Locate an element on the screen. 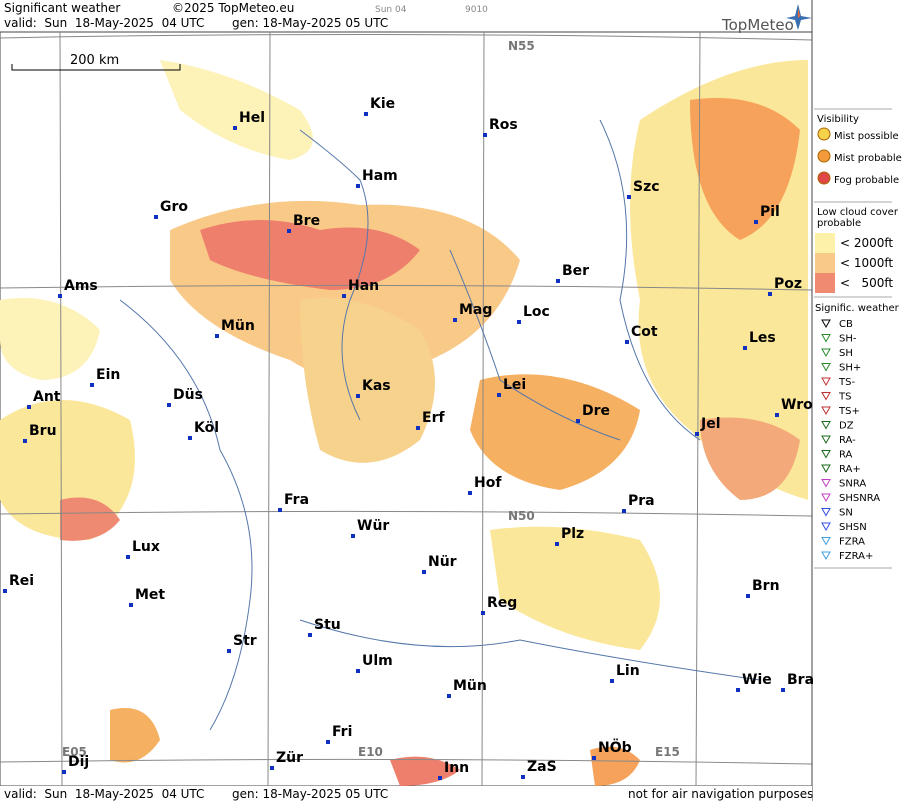  city-label: Ber is located at coordinates (575, 271).